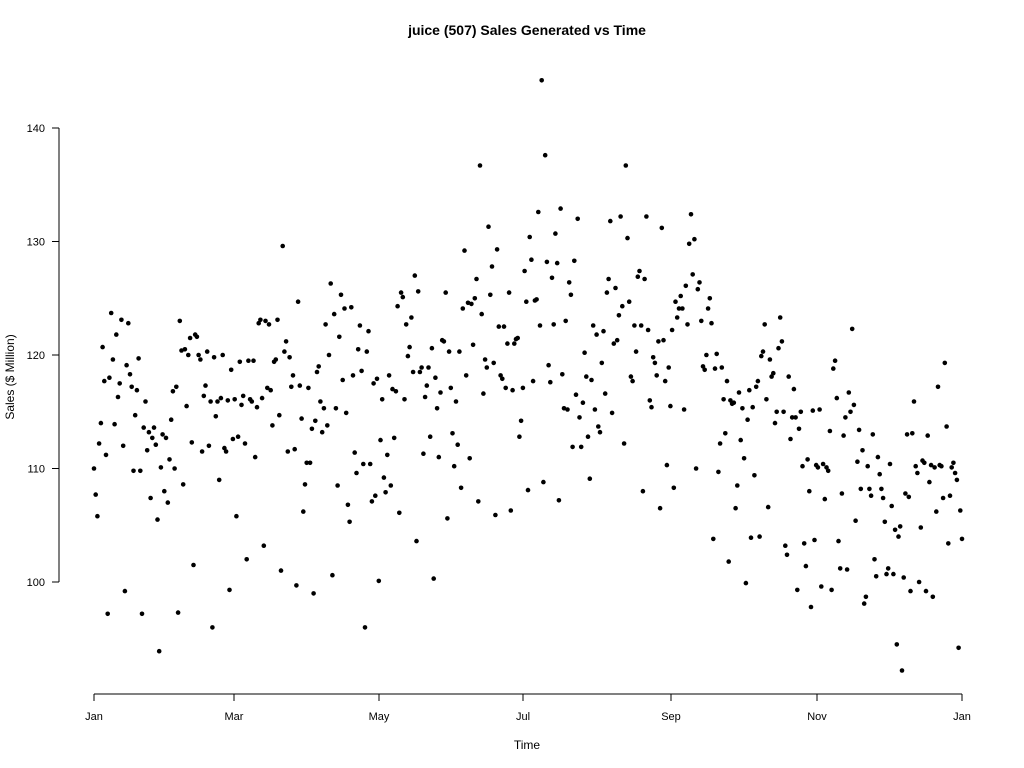 The height and width of the screenshot is (768, 1024). What do you see at coordinates (36, 470) in the screenshot?
I see `y-tick-label: 110` at bounding box center [36, 470].